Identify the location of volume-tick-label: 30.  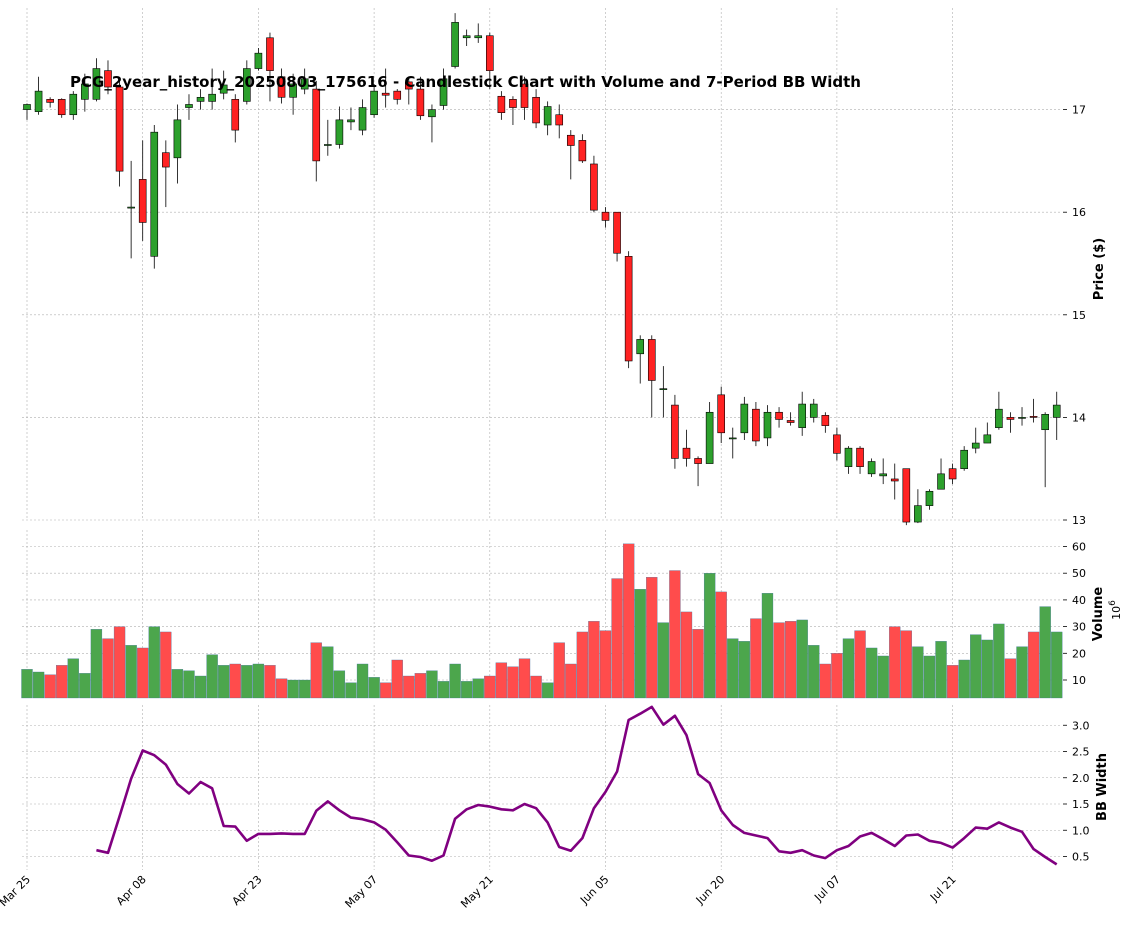
(1079, 627).